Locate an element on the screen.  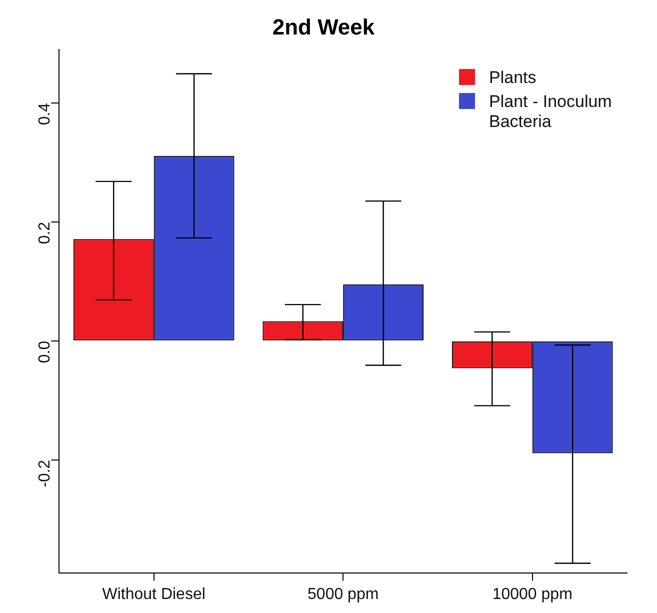
y-tick-label: 0.2 is located at coordinates (45, 233).